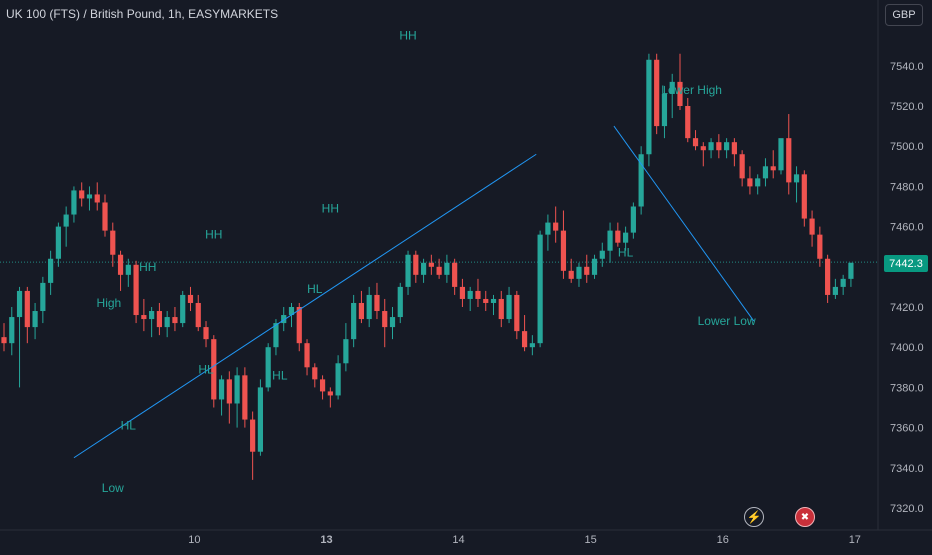 This screenshot has width=932, height=555. Describe the element at coordinates (754, 517) in the screenshot. I see `flash-icon: ⚡` at that location.